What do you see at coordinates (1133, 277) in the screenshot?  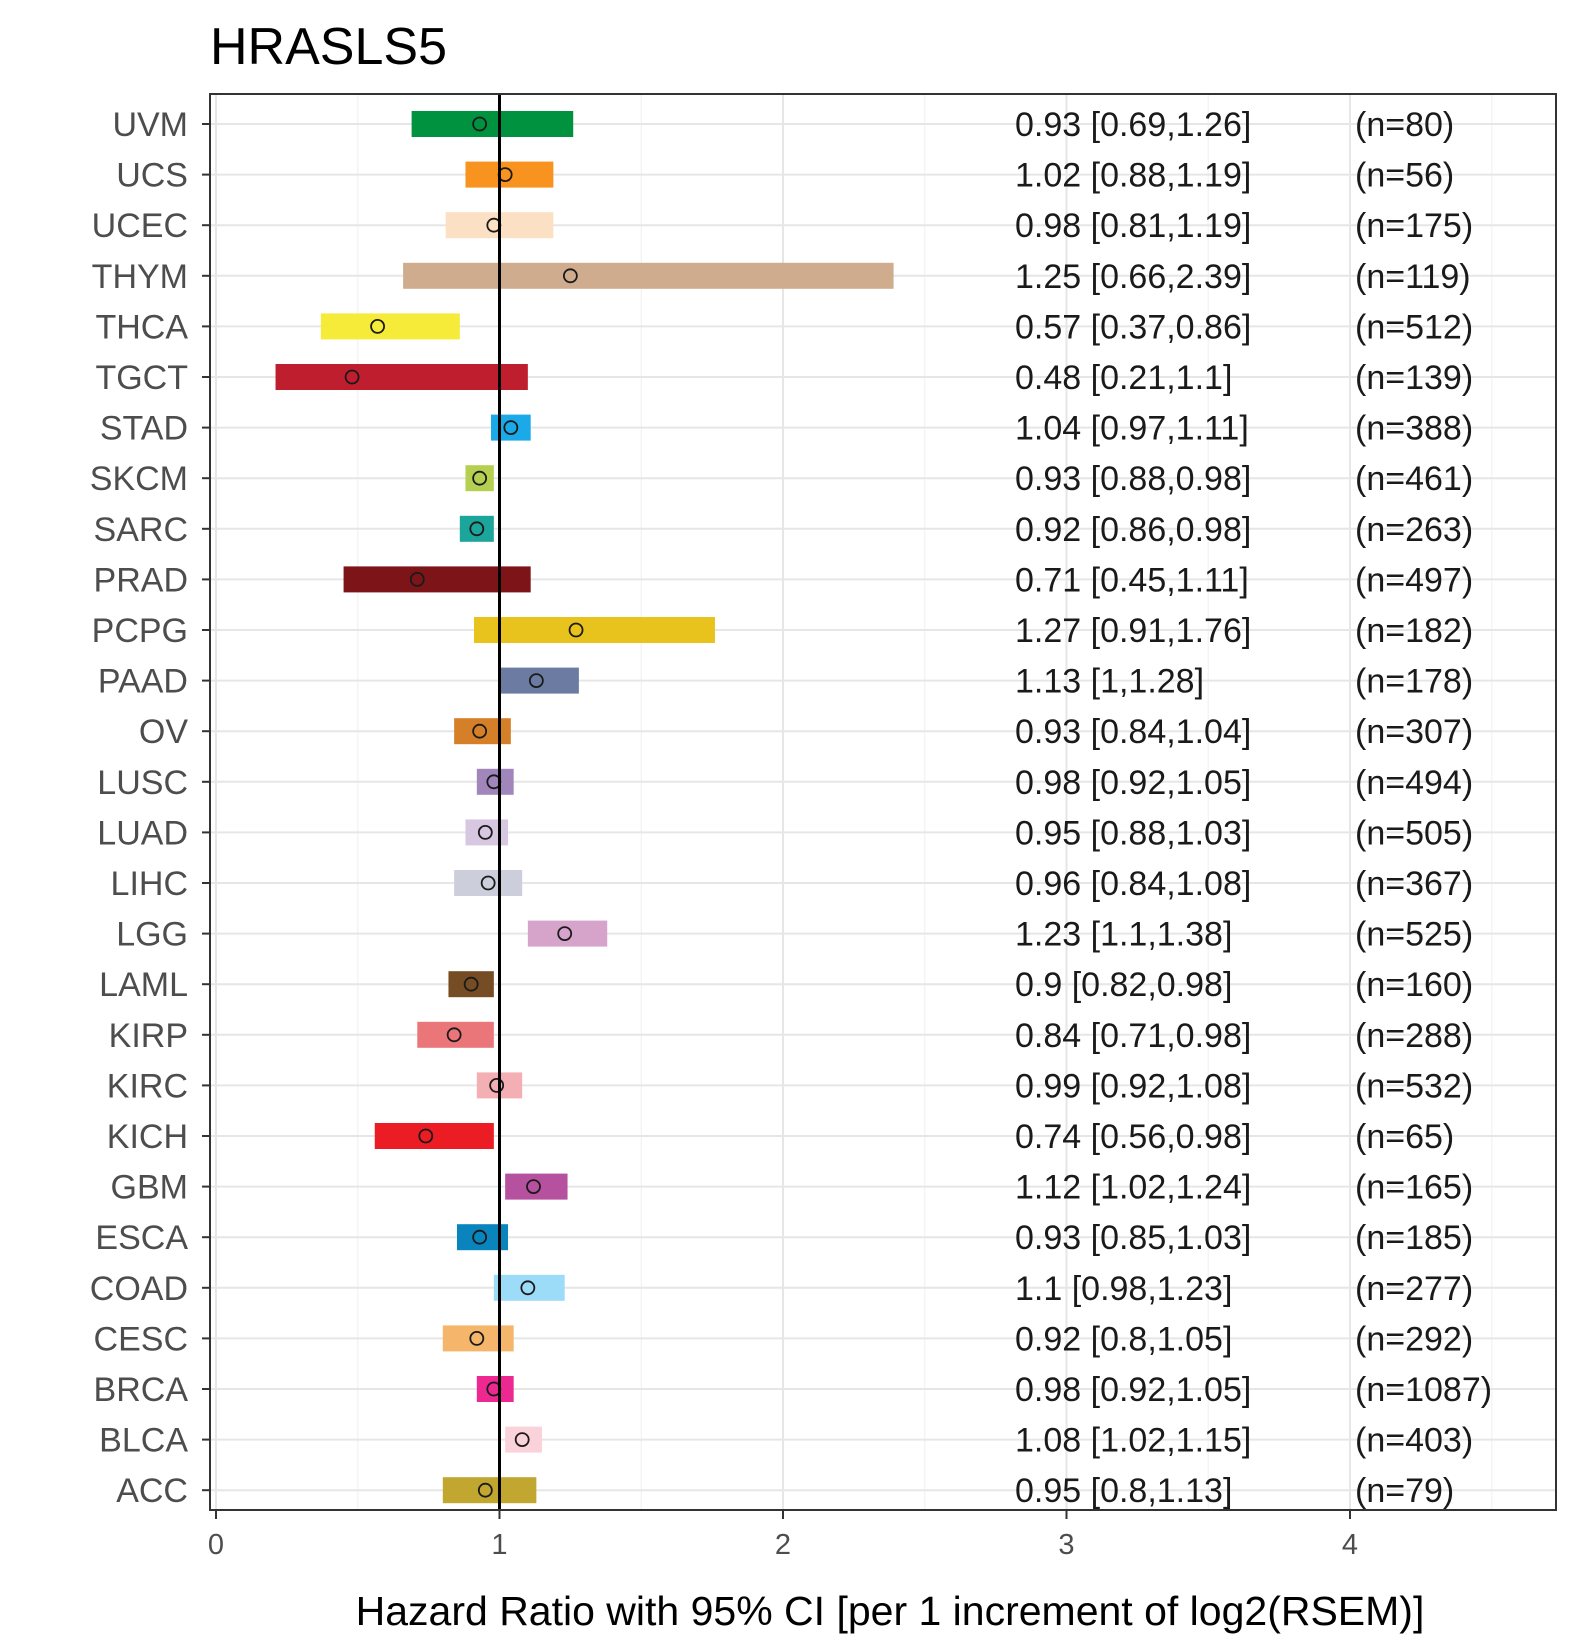 I see `hr-ci-label: 1.25 [0.66,2.39]` at bounding box center [1133, 277].